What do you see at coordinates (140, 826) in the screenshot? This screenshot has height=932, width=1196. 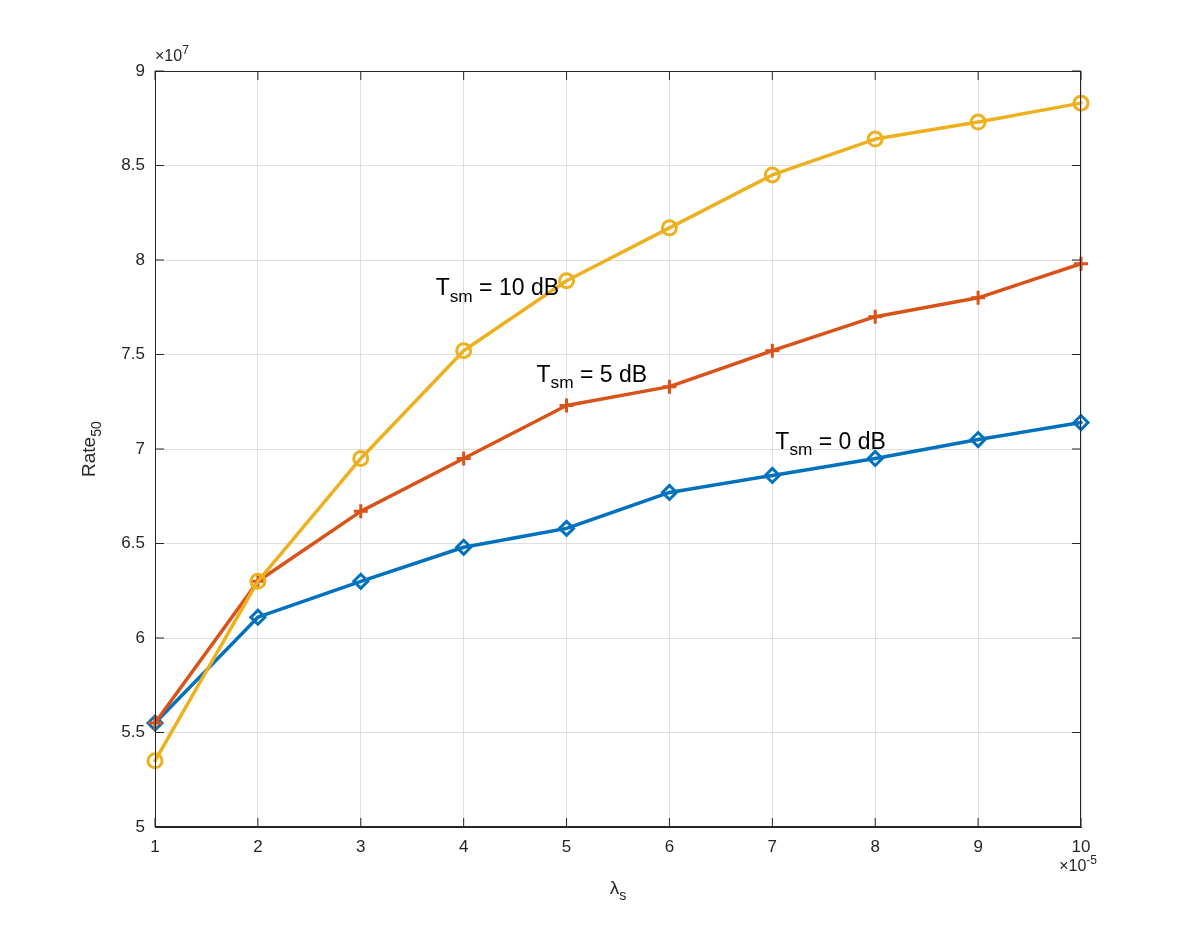 I see `y-tick-label: 5` at bounding box center [140, 826].